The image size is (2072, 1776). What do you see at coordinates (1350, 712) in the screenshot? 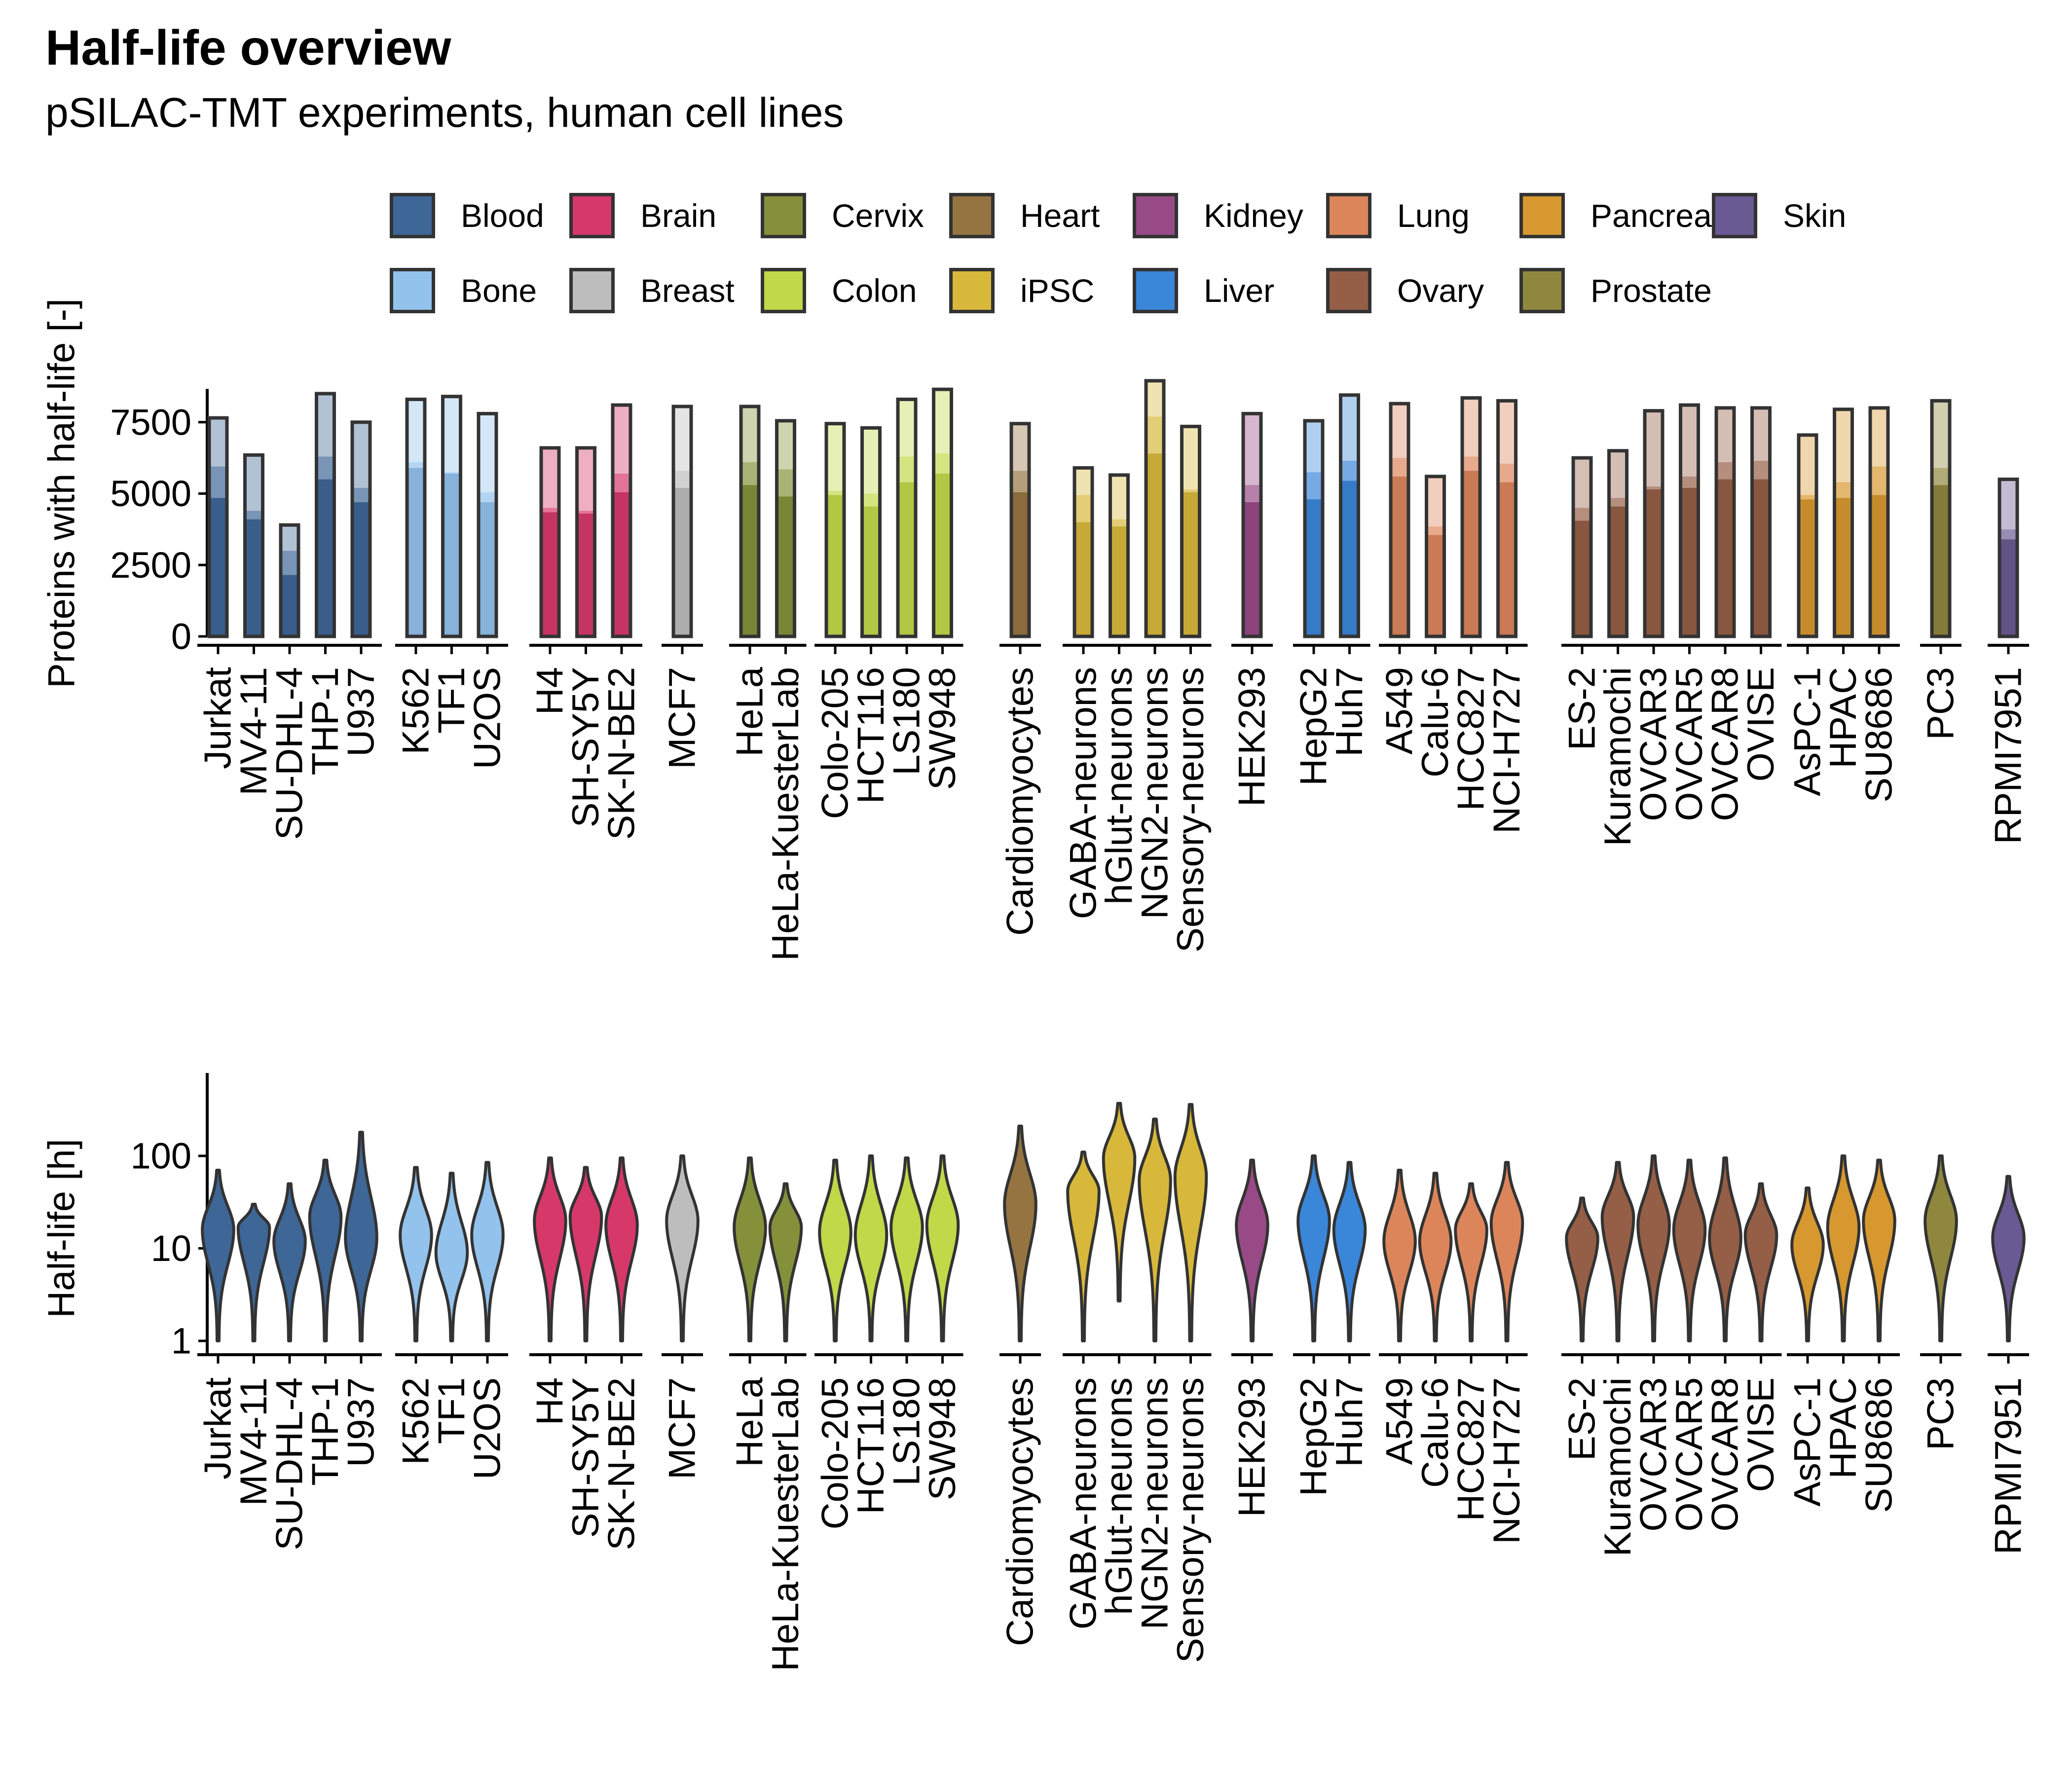
I see `bar-x-tick-label-huh7: Huh7` at bounding box center [1350, 712].